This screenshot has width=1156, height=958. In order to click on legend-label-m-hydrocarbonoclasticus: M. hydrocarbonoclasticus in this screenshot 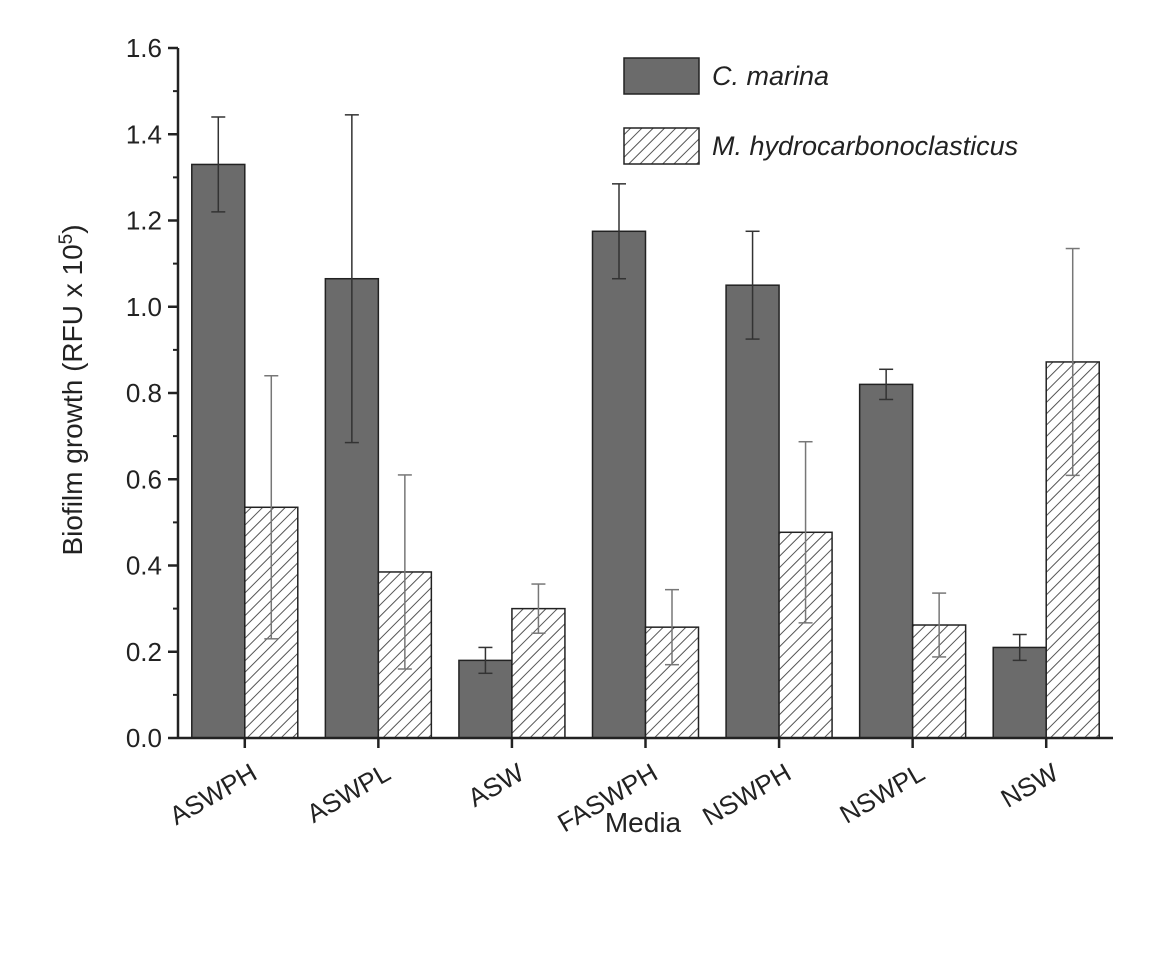, I will do `click(865, 146)`.